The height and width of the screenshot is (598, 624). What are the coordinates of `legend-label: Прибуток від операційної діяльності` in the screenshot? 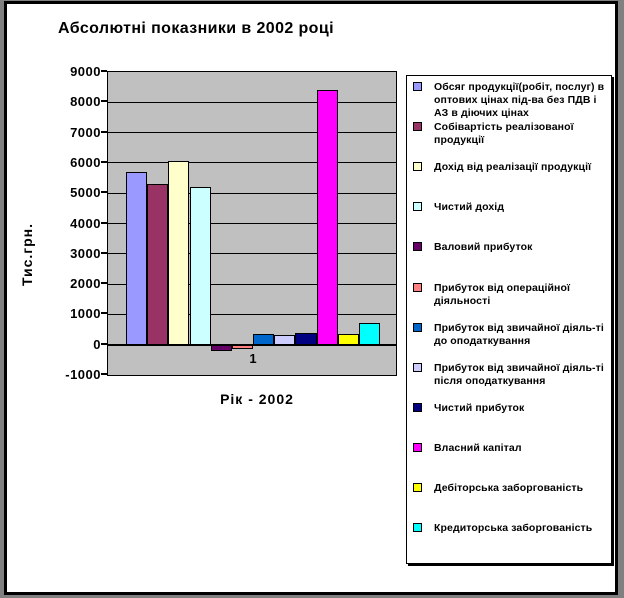 It's located at (502, 294).